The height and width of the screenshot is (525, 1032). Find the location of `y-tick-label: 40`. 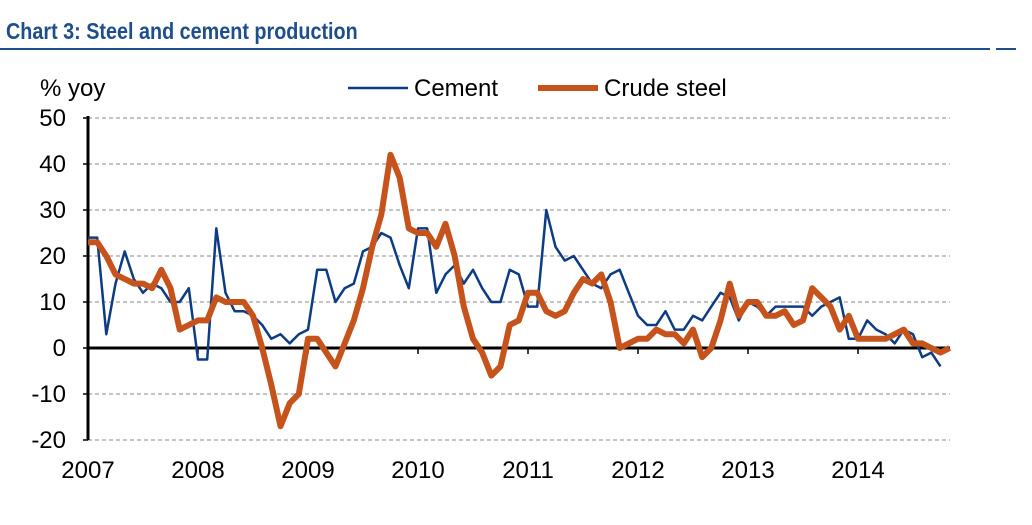

y-tick-label: 40 is located at coordinates (52, 164).